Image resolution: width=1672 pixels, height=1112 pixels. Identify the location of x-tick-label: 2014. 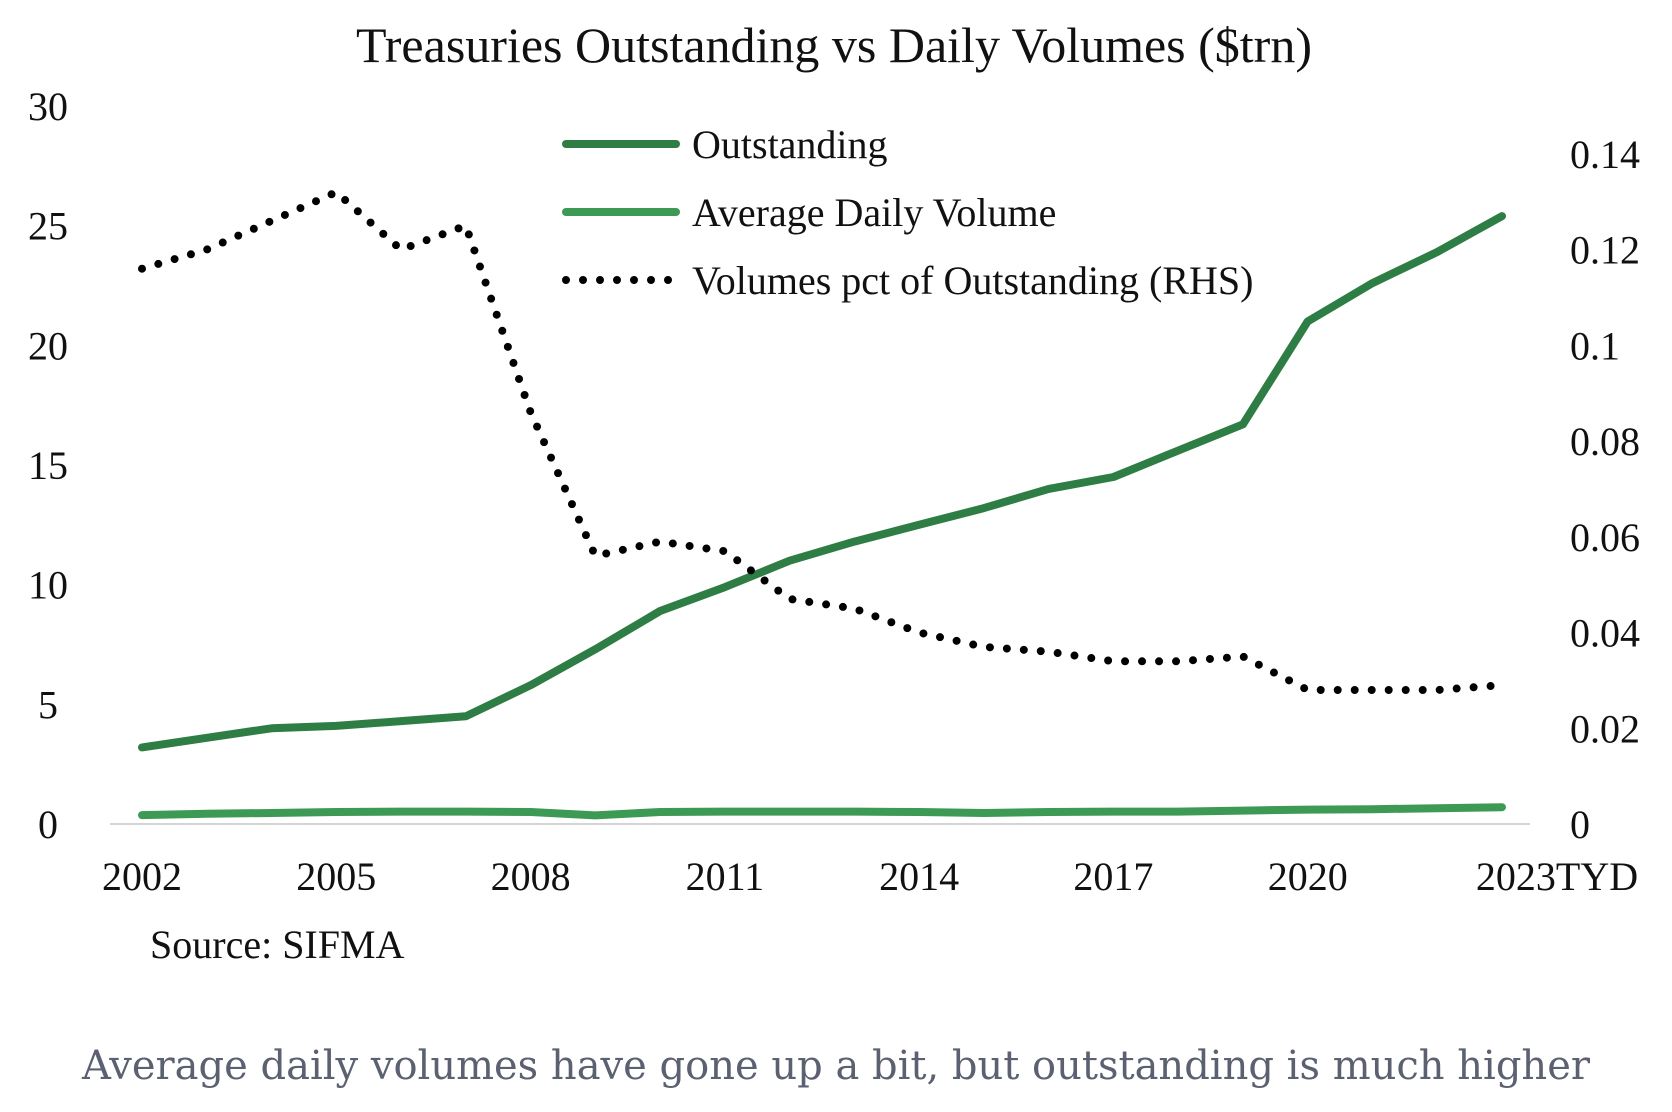
(919, 876).